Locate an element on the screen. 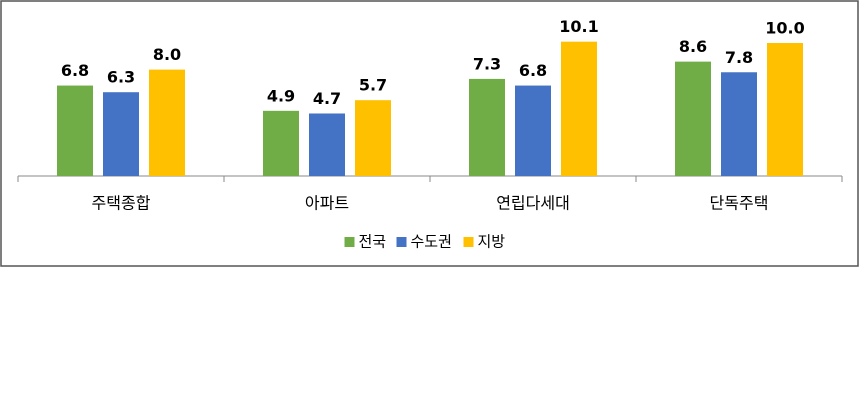  value-label: 5.7 is located at coordinates (373, 85).